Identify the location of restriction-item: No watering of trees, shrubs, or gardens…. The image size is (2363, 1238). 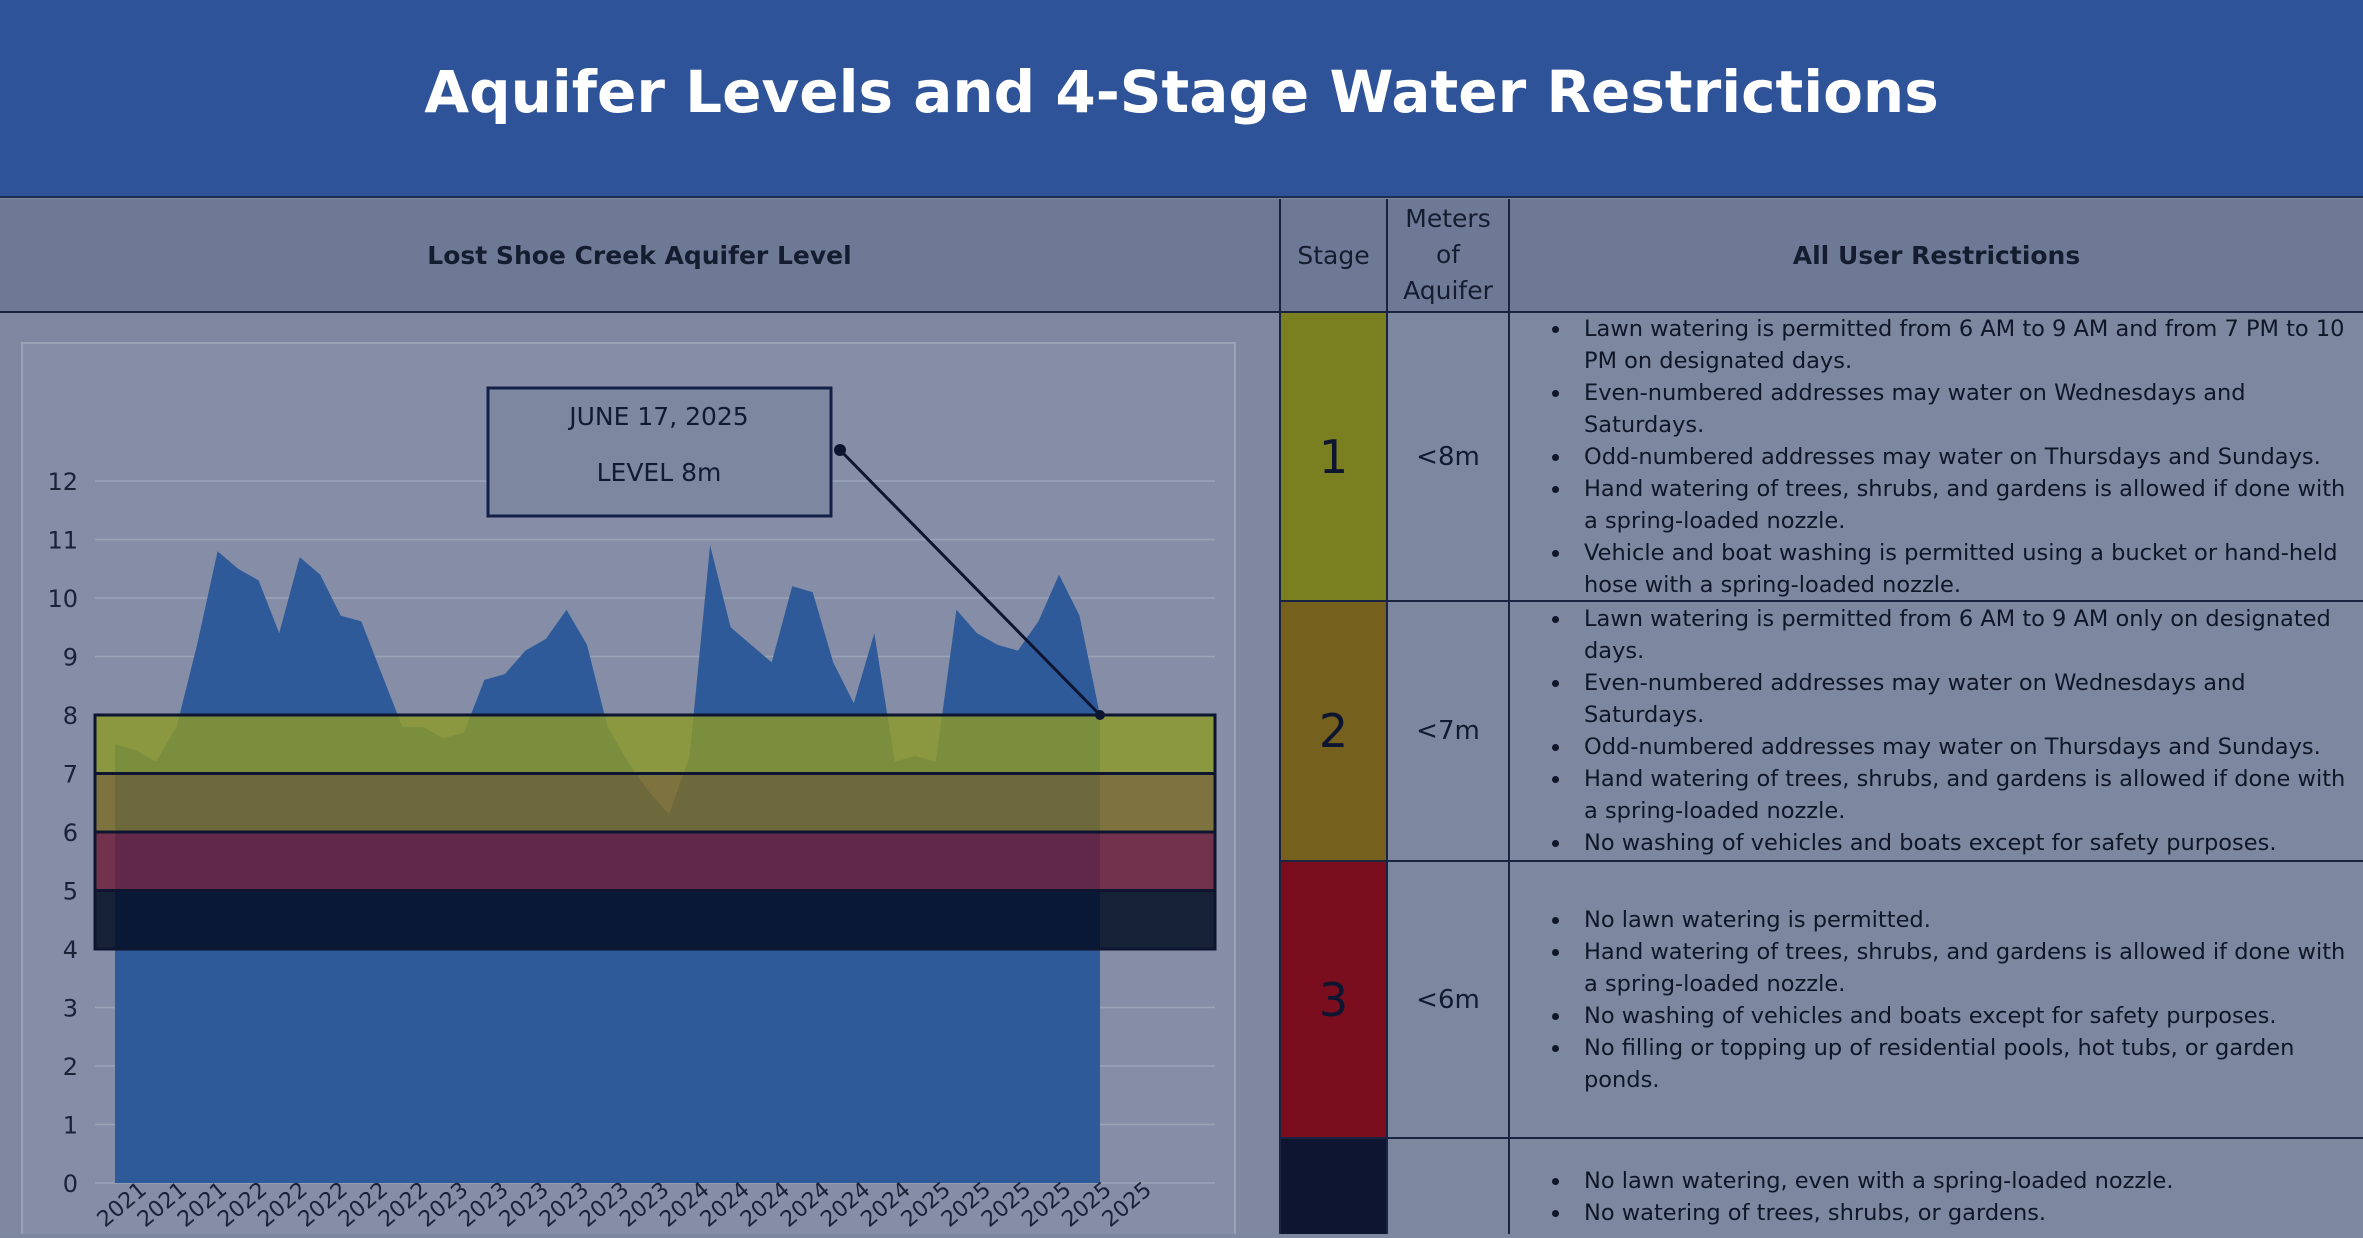
(1872, 1213).